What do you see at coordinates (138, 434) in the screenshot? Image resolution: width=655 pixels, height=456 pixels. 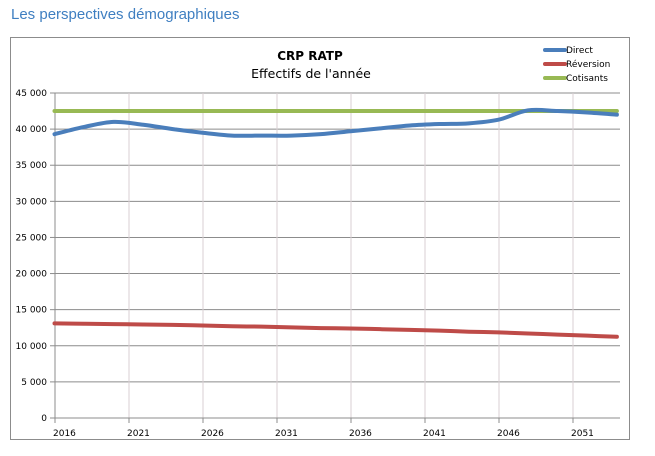 I see `x-tick-label: 2021` at bounding box center [138, 434].